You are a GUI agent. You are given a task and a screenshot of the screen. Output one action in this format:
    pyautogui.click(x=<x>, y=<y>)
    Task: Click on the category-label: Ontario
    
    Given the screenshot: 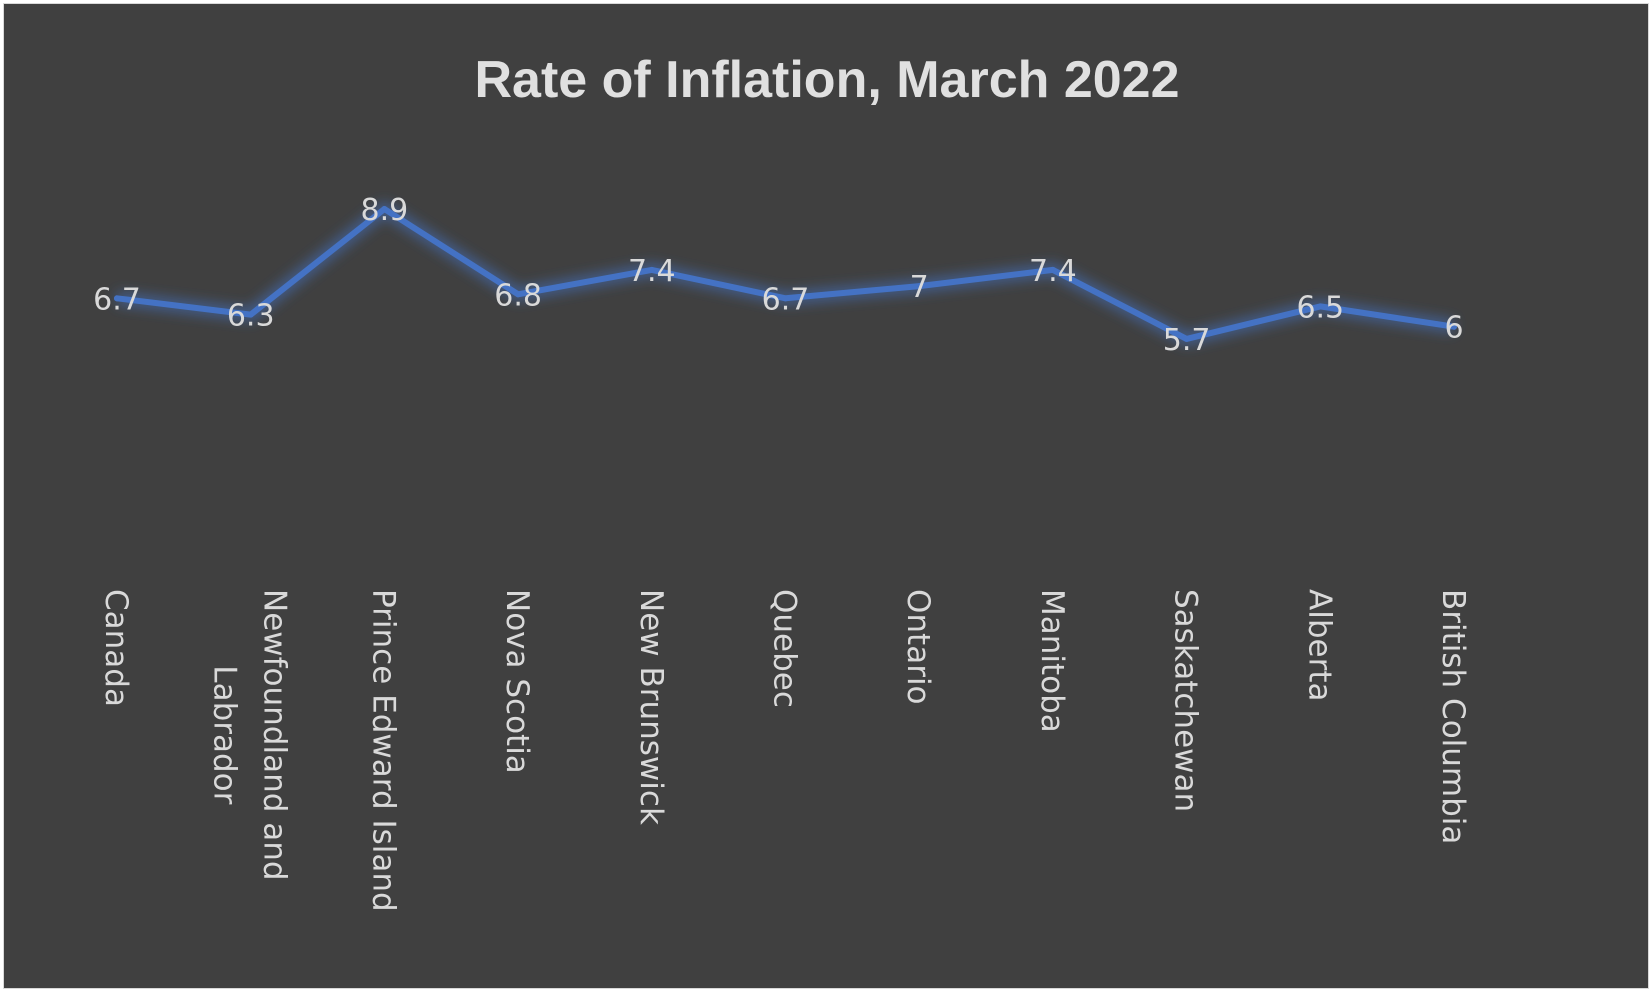 What is the action you would take?
    pyautogui.click(x=918, y=647)
    